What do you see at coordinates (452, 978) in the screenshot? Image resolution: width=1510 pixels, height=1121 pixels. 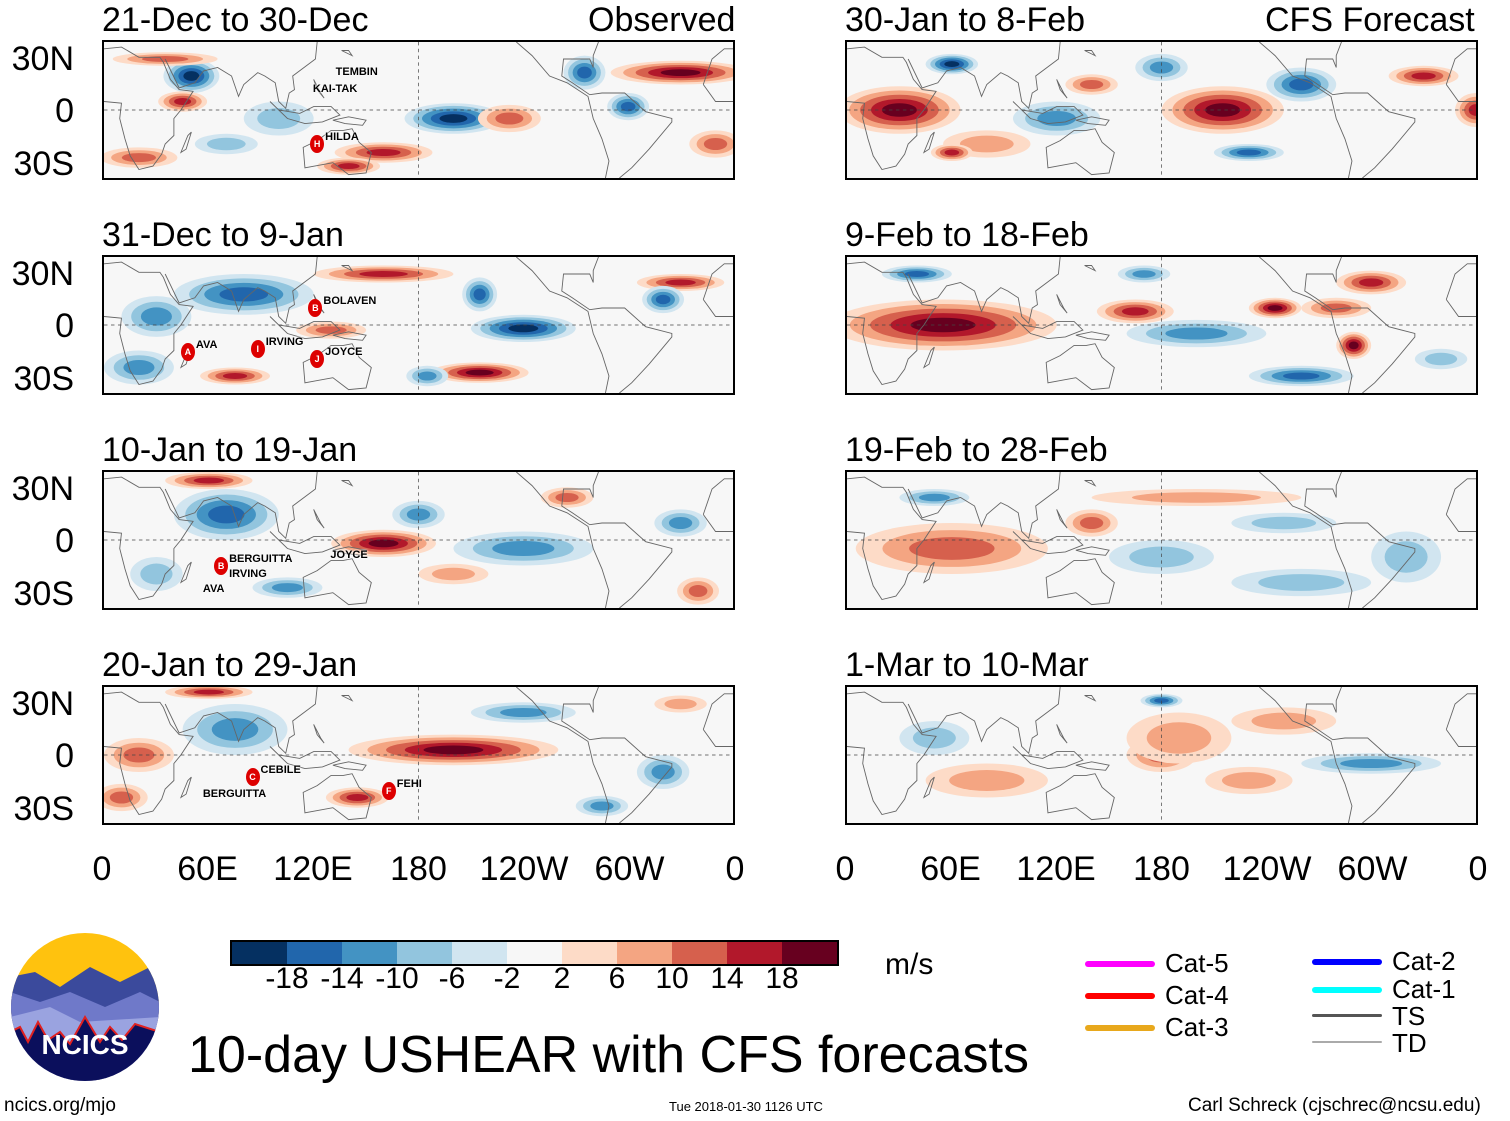 I see `colorbar-label: -6` at bounding box center [452, 978].